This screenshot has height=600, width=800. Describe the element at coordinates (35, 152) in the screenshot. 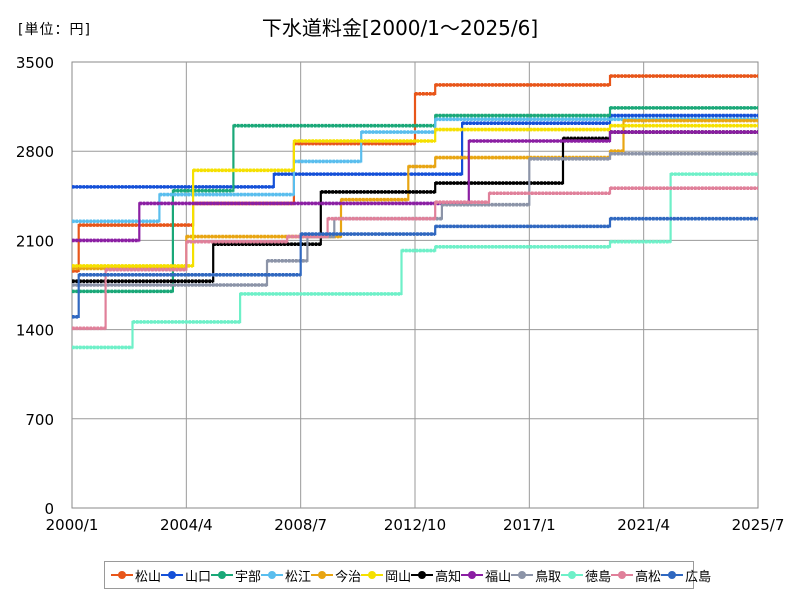

I see `y-tick-label: 2800` at that location.